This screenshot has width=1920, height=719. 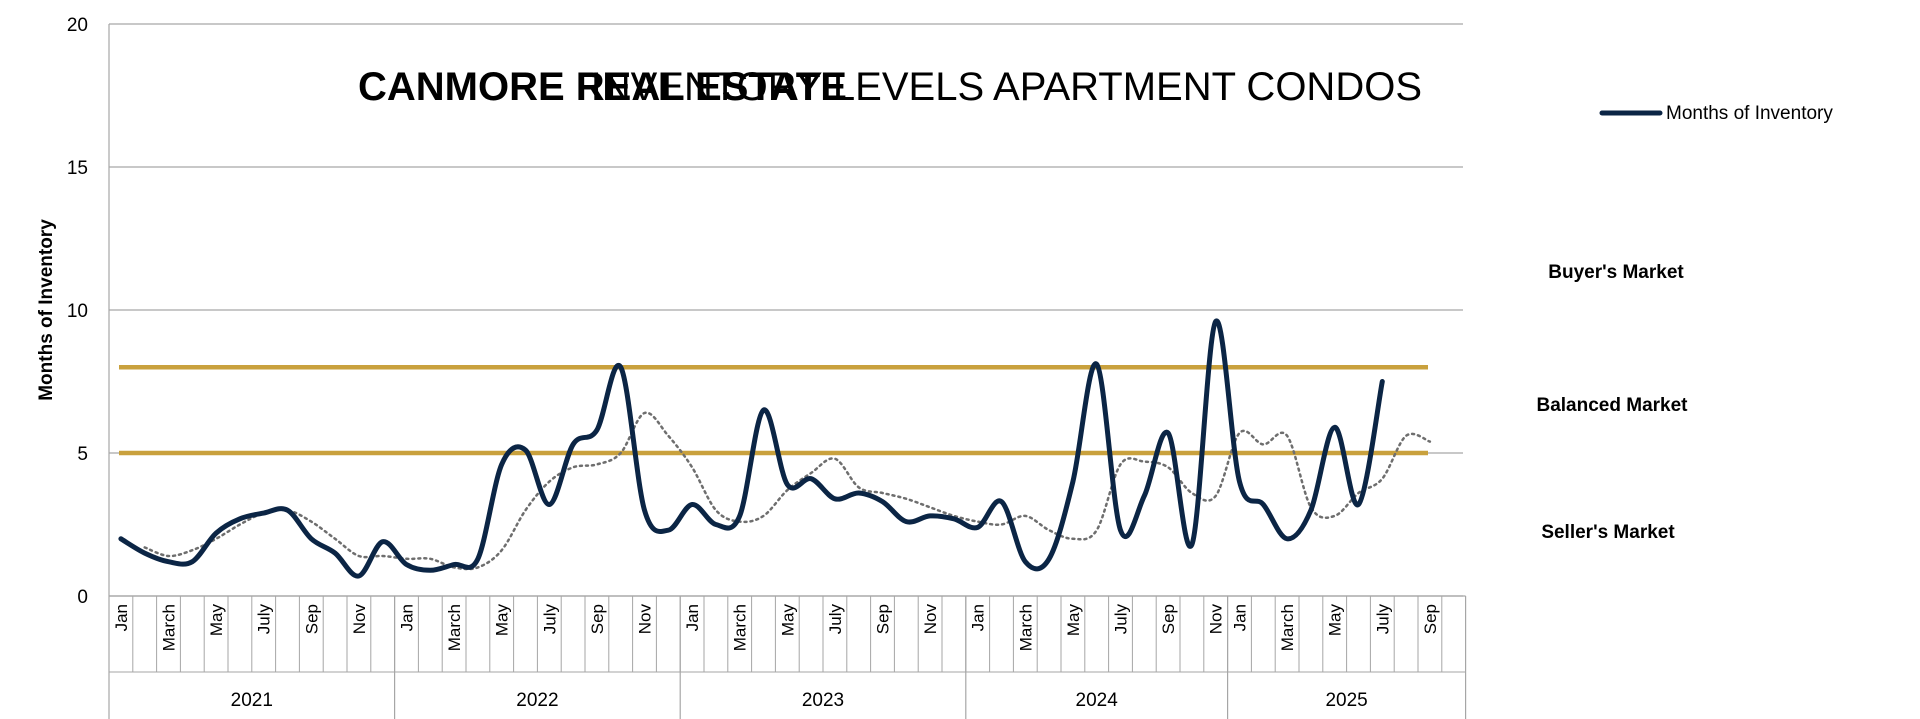 I want to click on year-label: 2022, so click(x=537, y=700).